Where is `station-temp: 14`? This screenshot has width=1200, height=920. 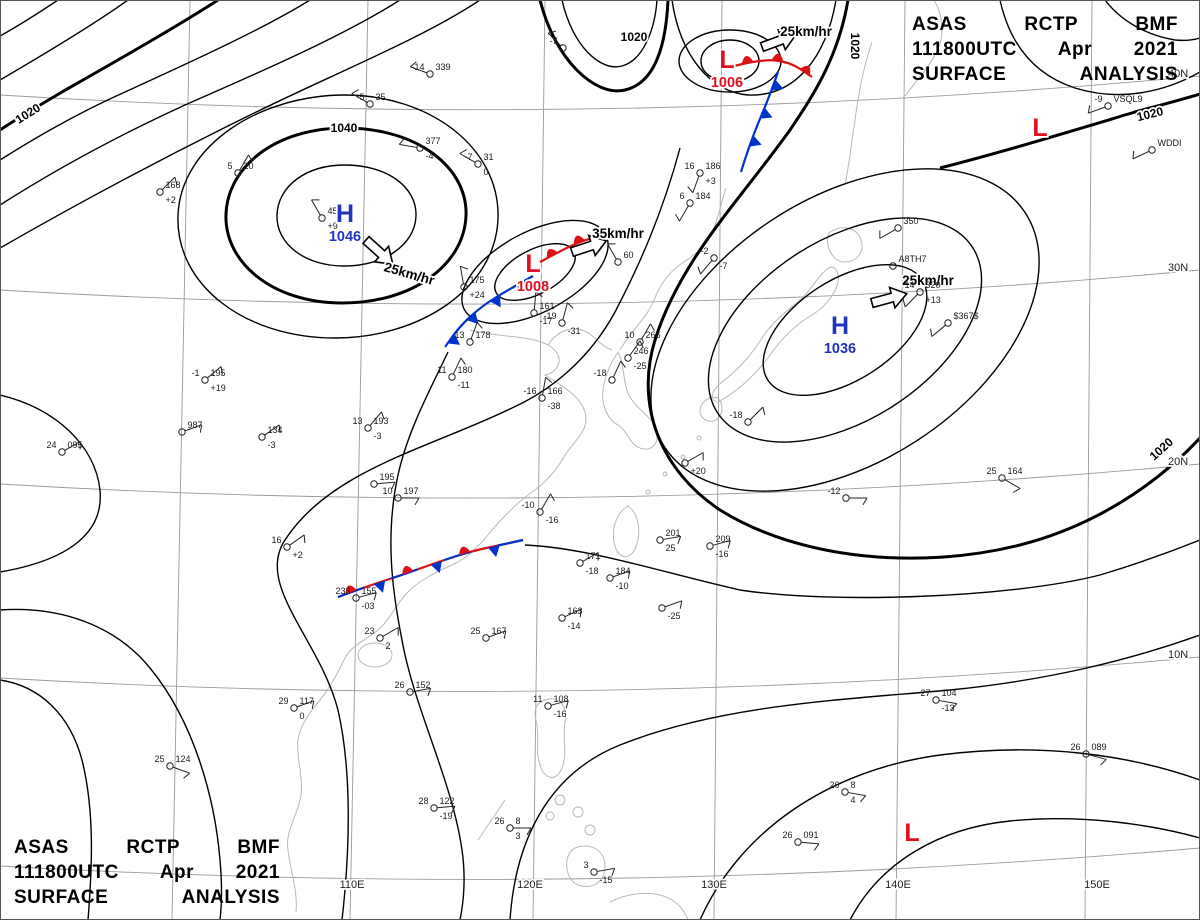
station-temp: 14 is located at coordinates (909, 285).